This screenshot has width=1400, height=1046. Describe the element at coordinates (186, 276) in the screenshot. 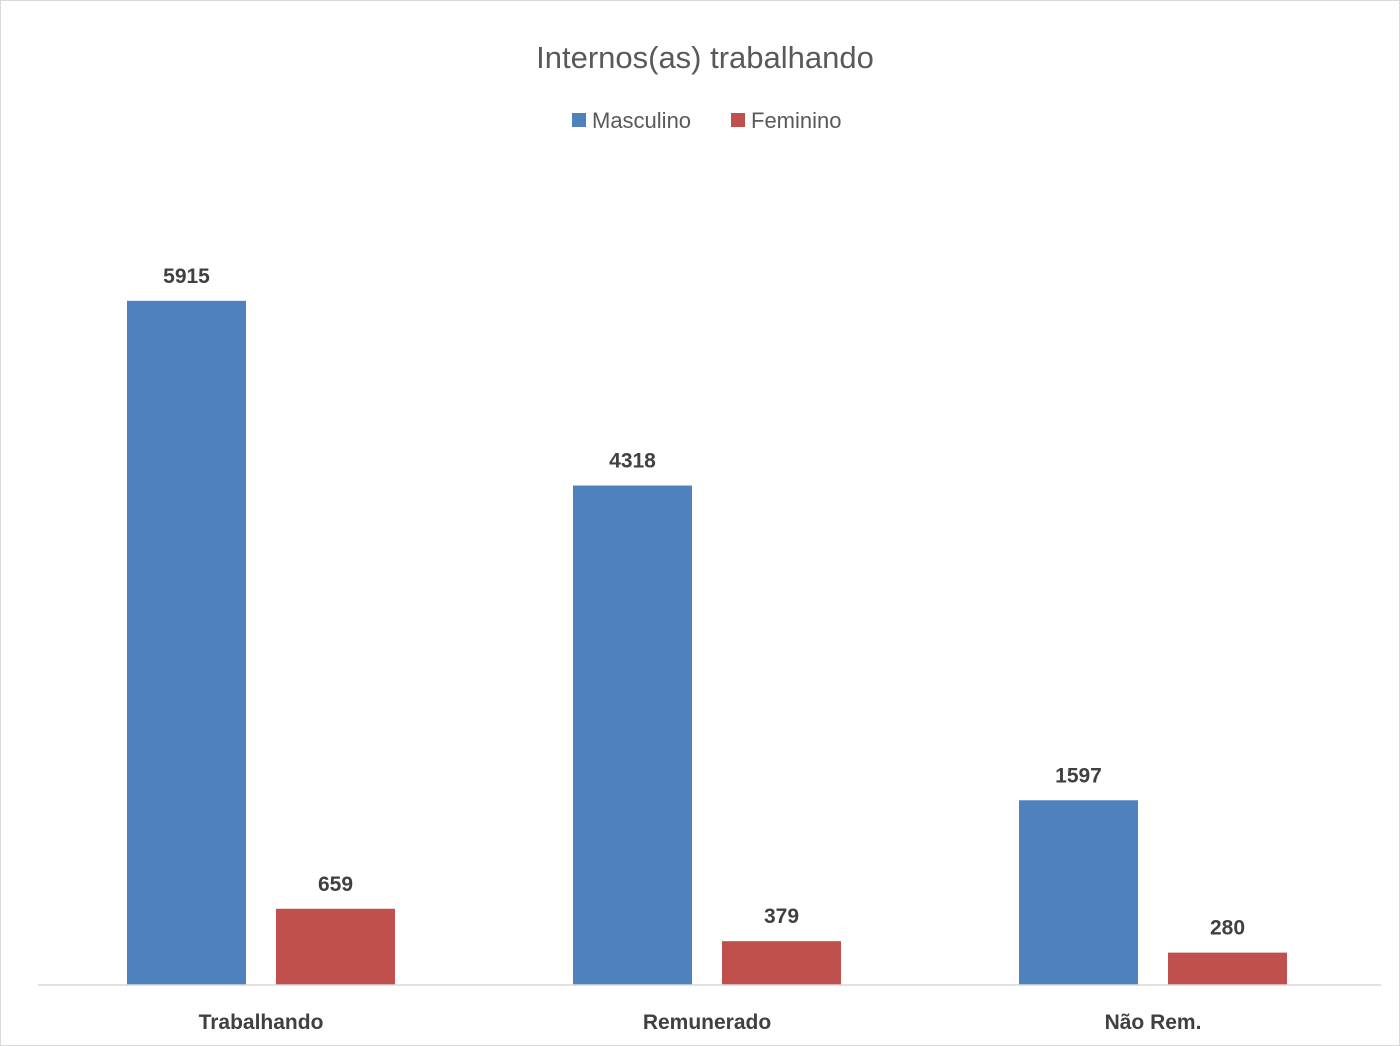

I see `data-label-masculino-trabalhando: 5915` at that location.